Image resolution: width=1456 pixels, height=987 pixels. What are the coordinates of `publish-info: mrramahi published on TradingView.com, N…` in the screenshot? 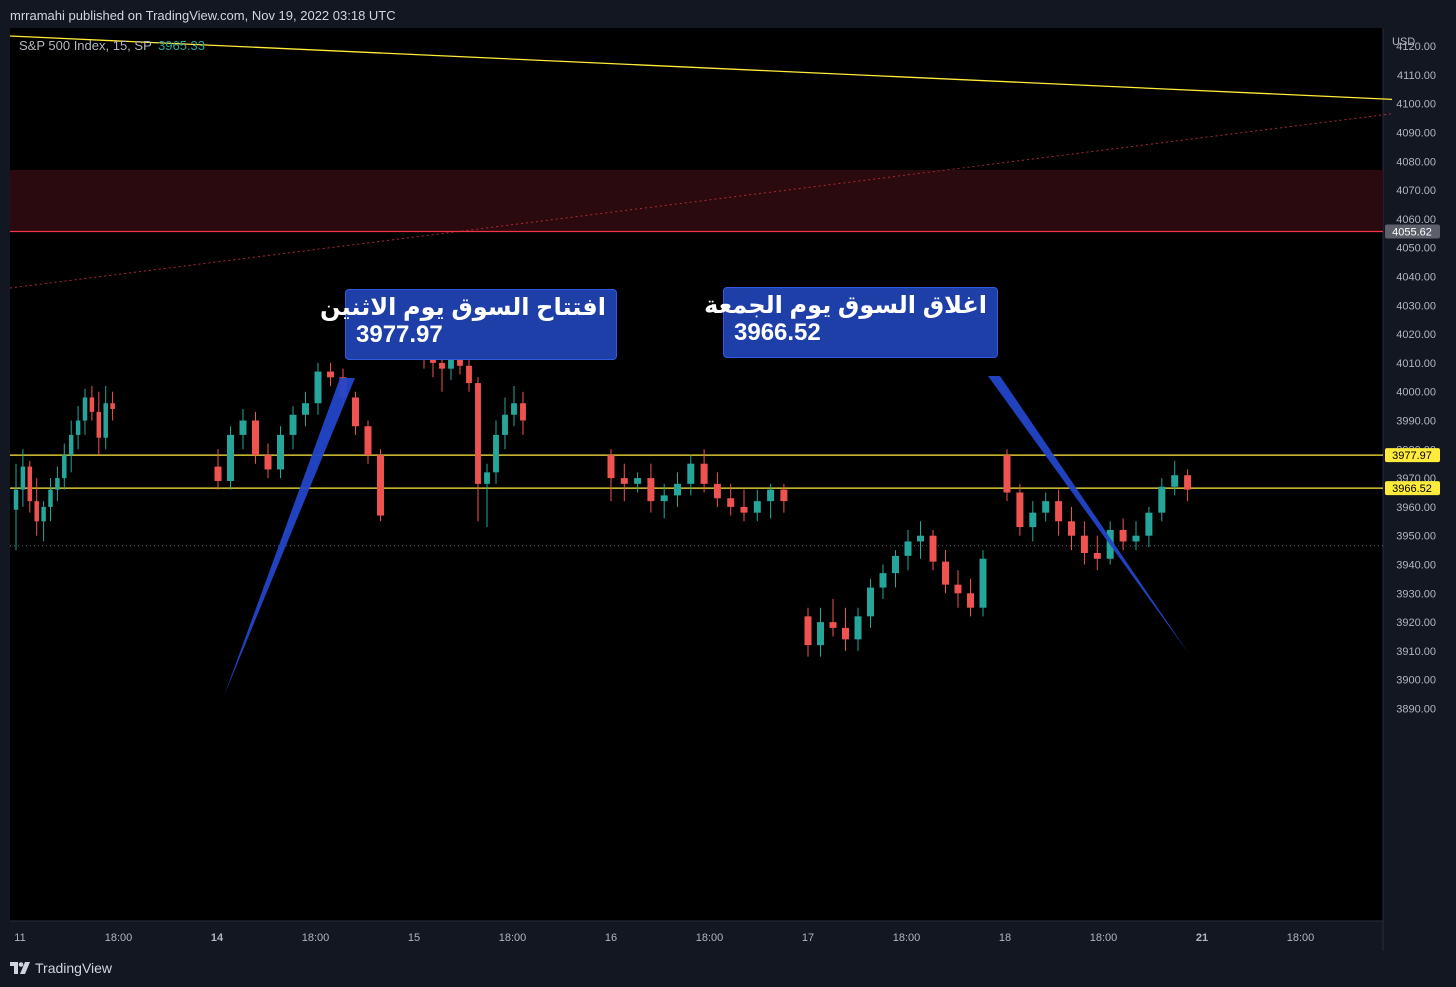 It's located at (203, 15).